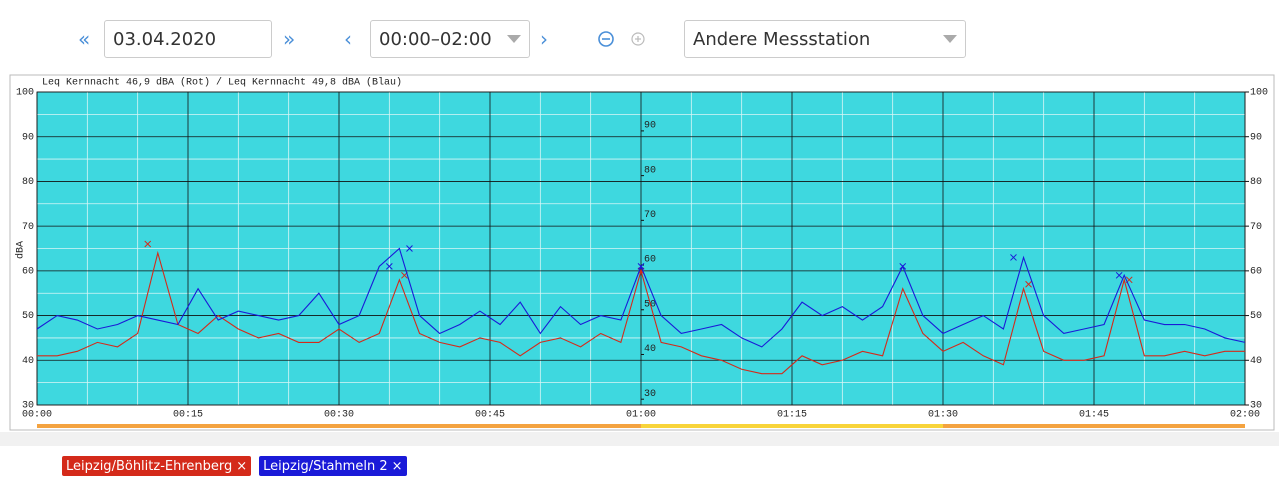  What do you see at coordinates (28, 227) in the screenshot?
I see `y-tick-label: 70` at bounding box center [28, 227].